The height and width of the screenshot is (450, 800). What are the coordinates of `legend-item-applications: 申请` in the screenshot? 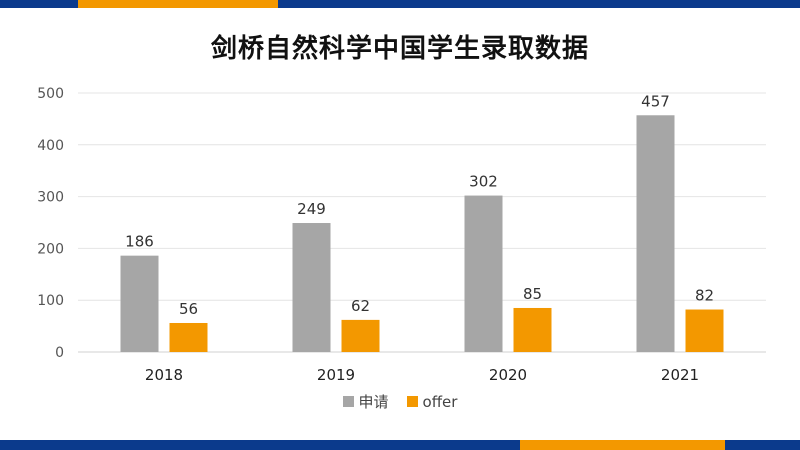 It's located at (365, 401).